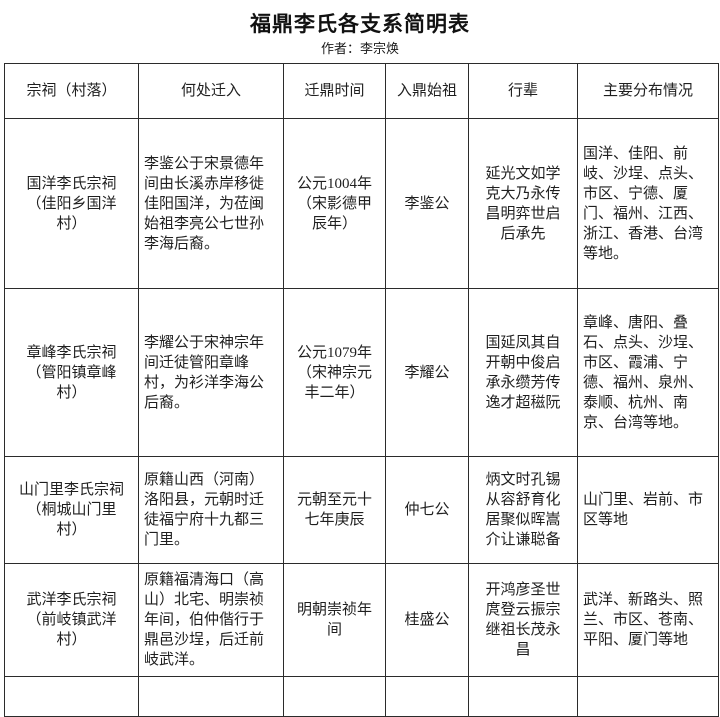  What do you see at coordinates (427, 372) in the screenshot?
I see `cell-founder: 李耀公` at bounding box center [427, 372].